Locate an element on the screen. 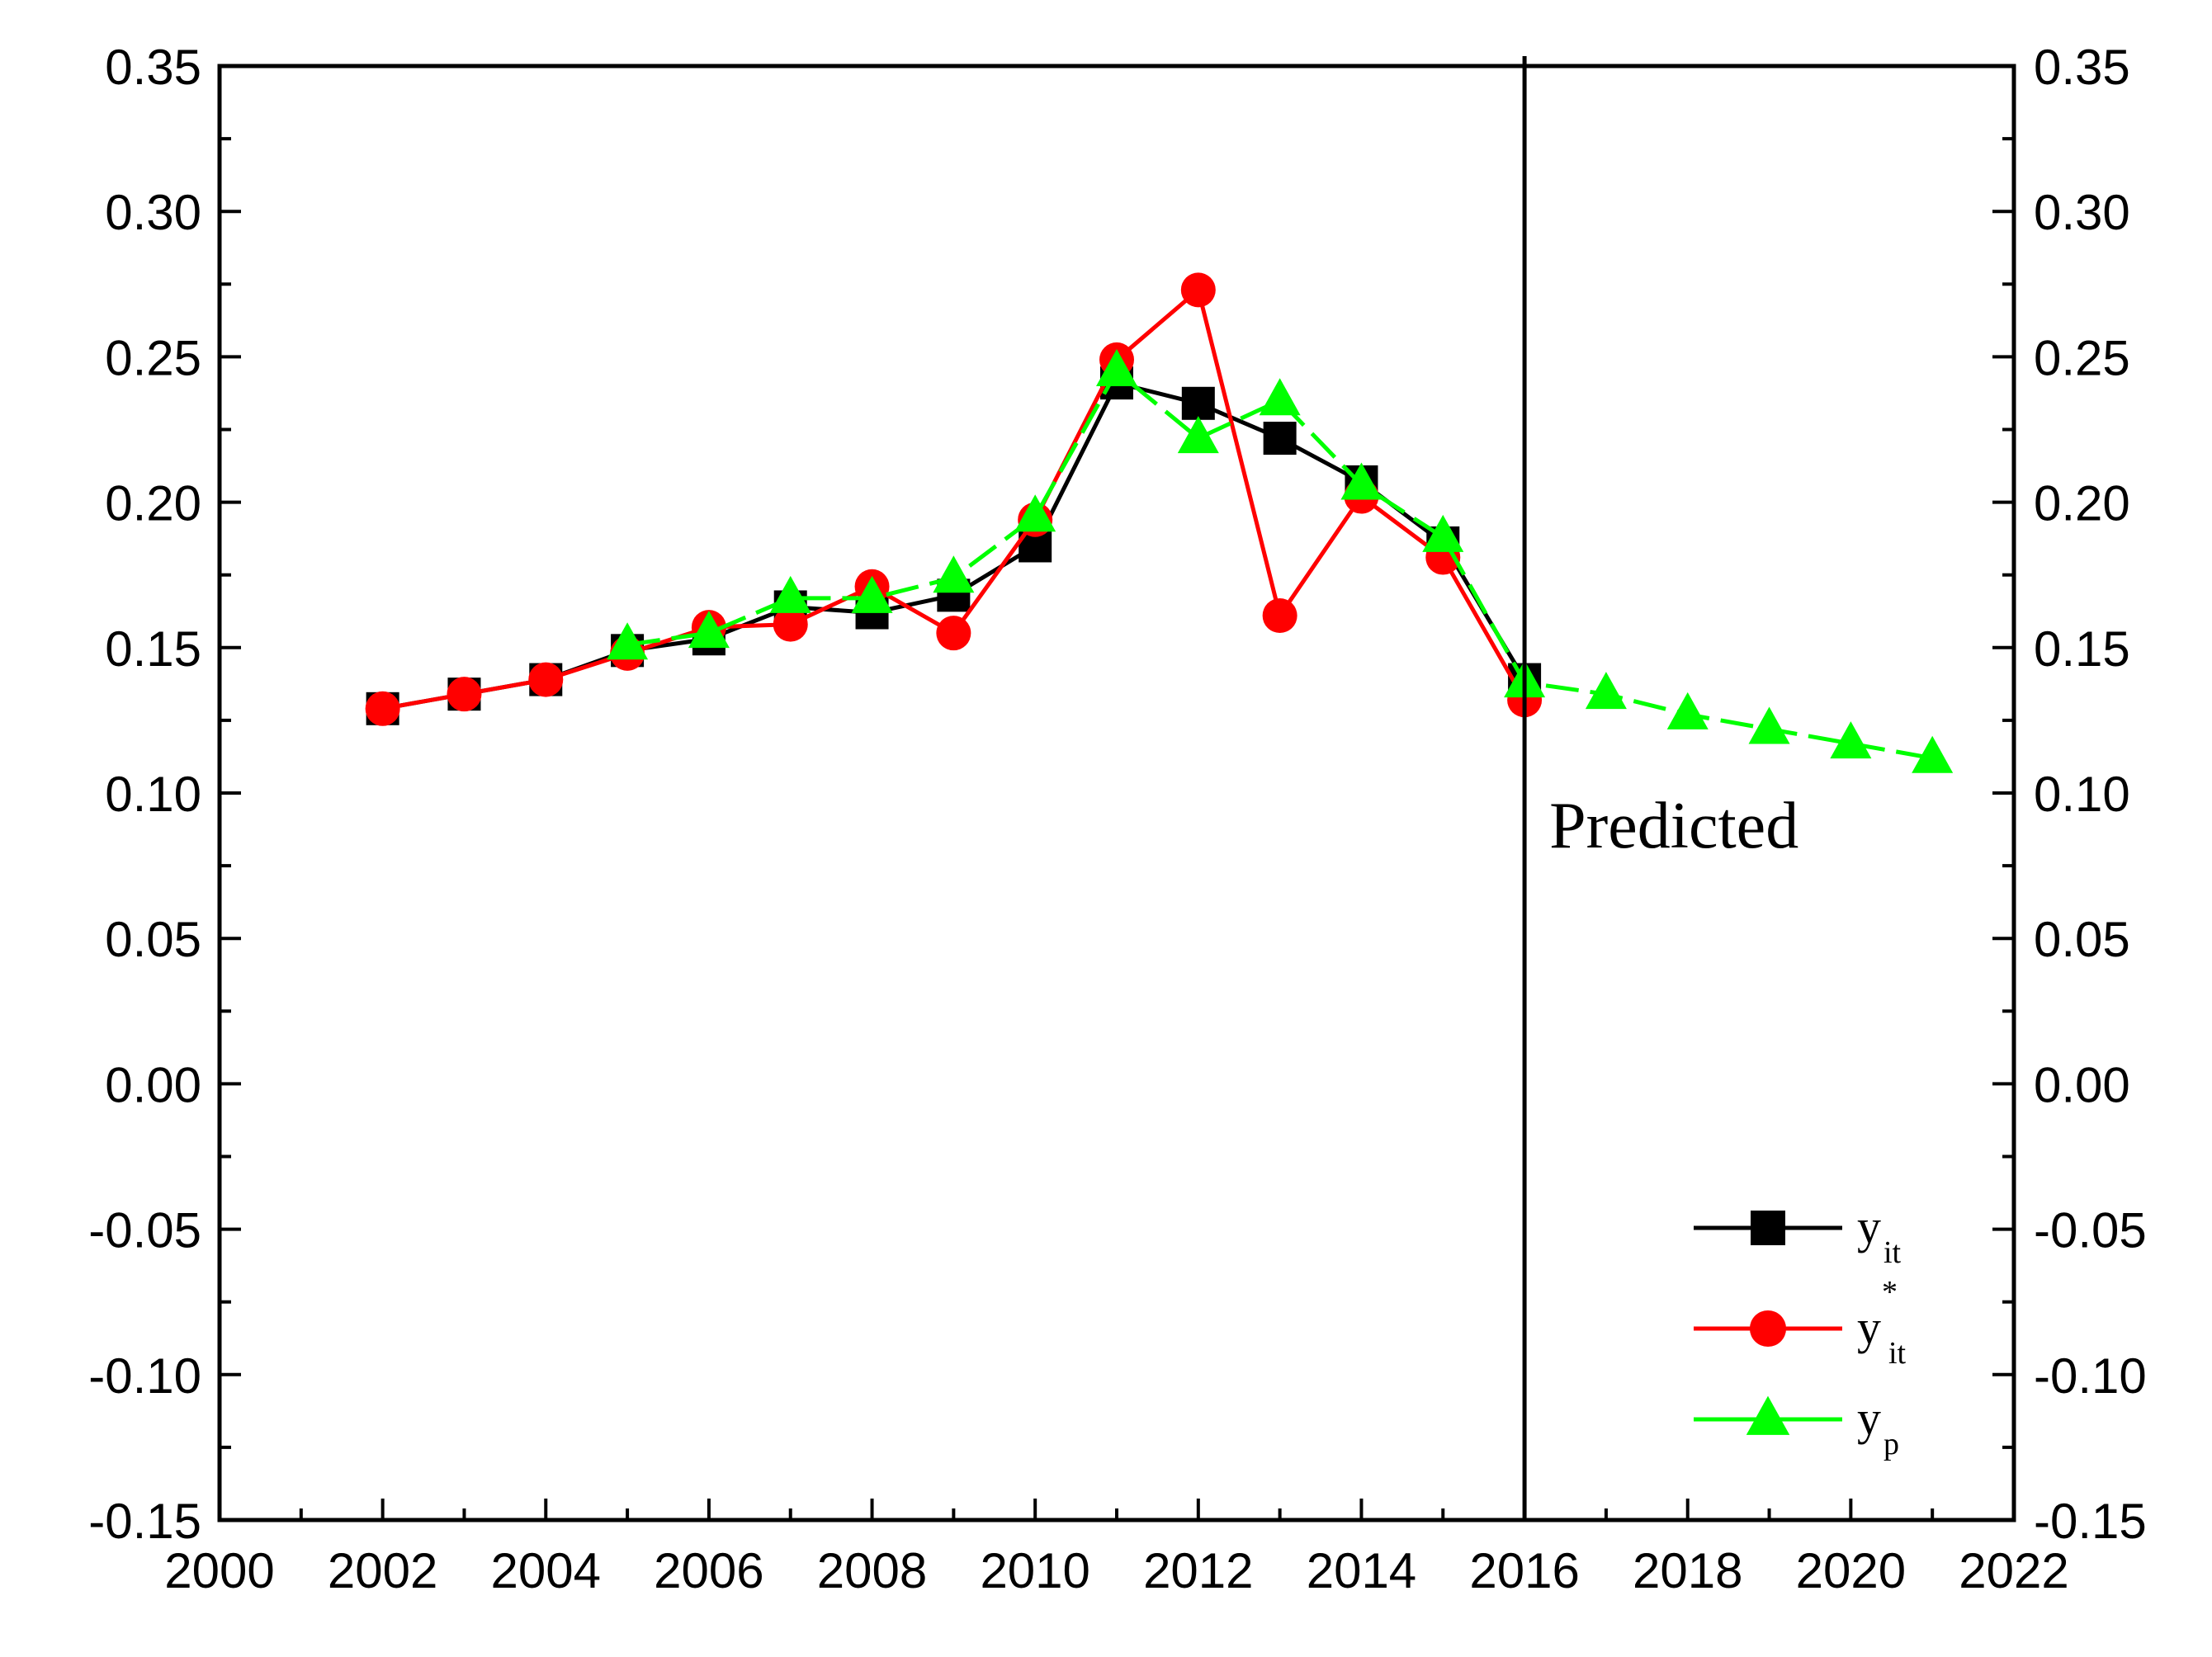  legend-triangle-marker is located at coordinates (1768, 1415).